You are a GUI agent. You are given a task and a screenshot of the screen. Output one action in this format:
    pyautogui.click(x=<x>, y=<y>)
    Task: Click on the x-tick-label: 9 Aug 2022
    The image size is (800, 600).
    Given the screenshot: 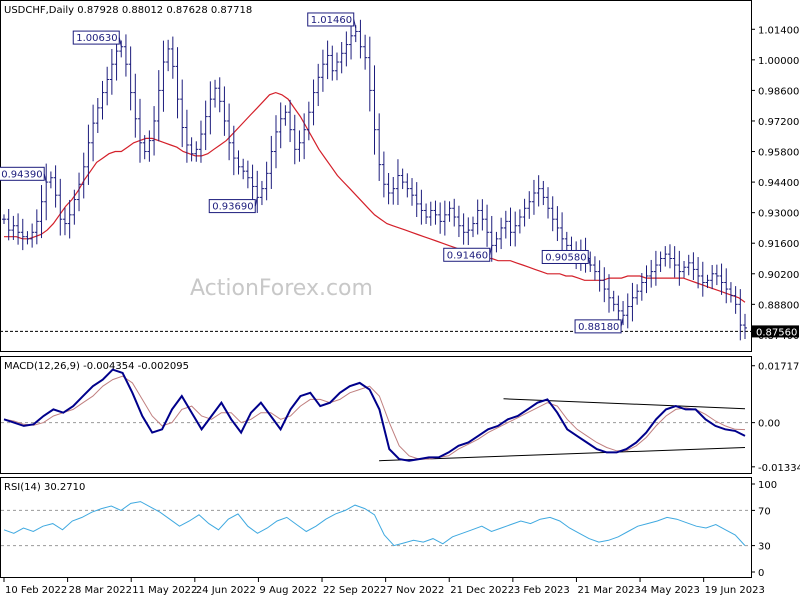 What is the action you would take?
    pyautogui.click(x=288, y=590)
    